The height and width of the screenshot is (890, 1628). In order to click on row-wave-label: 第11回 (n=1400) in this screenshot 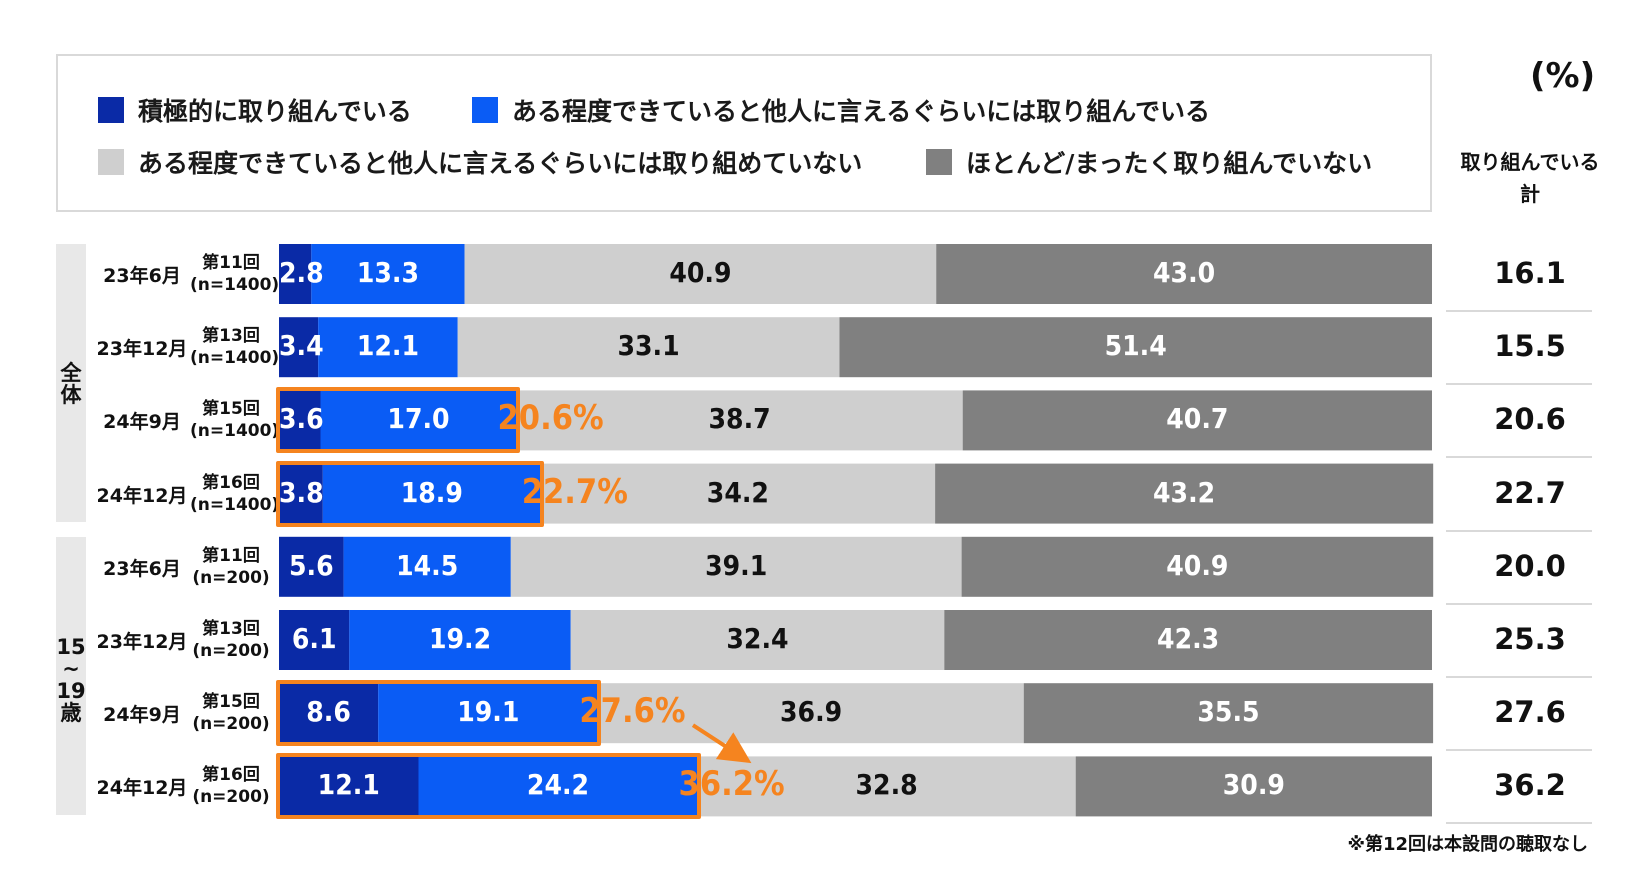, I will do `click(235, 274)`.